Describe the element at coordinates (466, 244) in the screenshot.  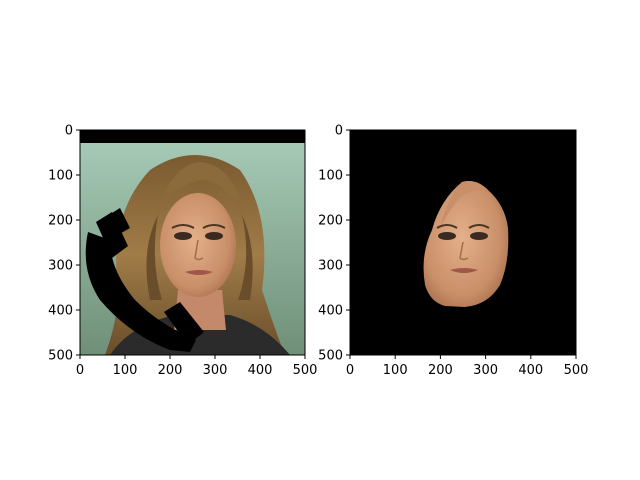
I see `segmented-face` at that location.